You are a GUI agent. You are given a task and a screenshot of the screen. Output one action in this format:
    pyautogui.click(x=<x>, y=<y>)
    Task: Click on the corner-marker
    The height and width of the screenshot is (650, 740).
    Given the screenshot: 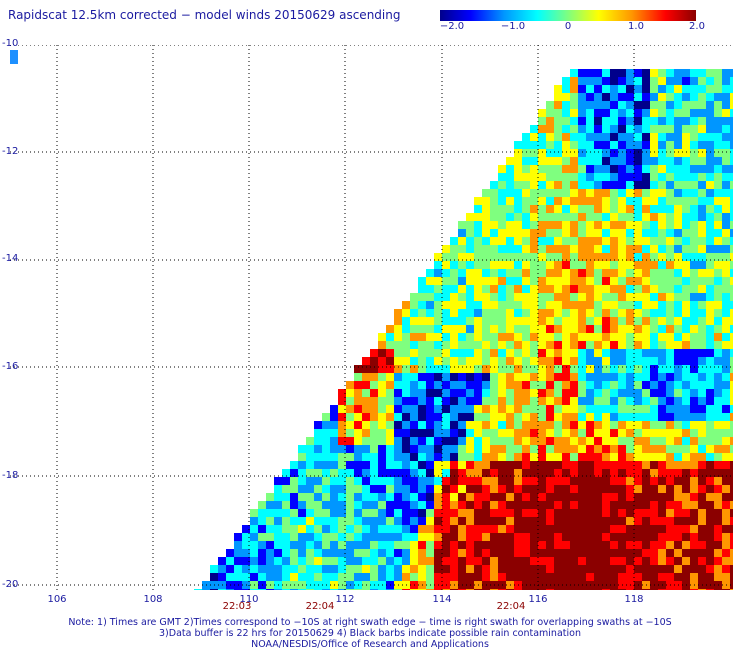 What is the action you would take?
    pyautogui.click(x=14, y=57)
    